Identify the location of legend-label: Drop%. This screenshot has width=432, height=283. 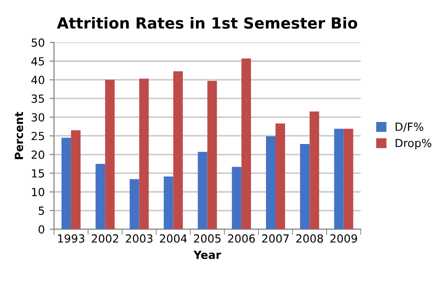
(414, 144).